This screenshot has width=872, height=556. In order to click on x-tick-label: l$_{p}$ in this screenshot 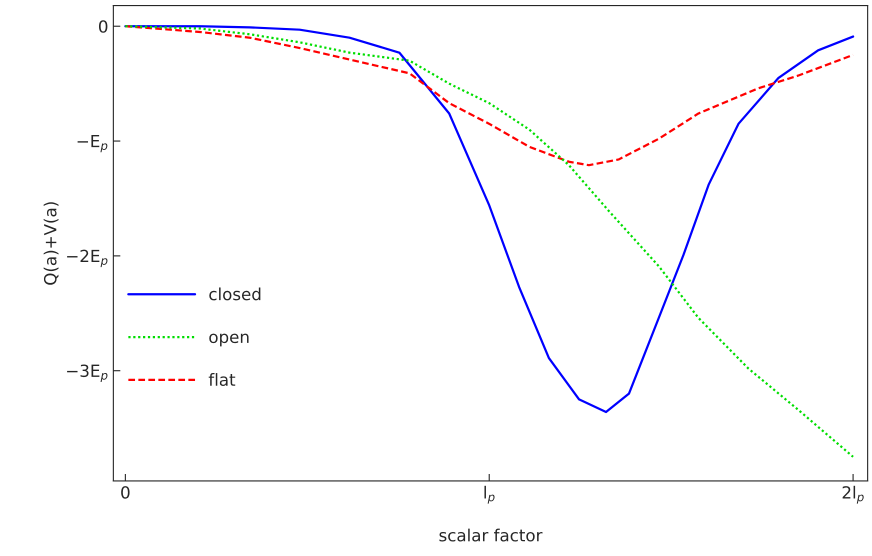, I will do `click(489, 495)`.